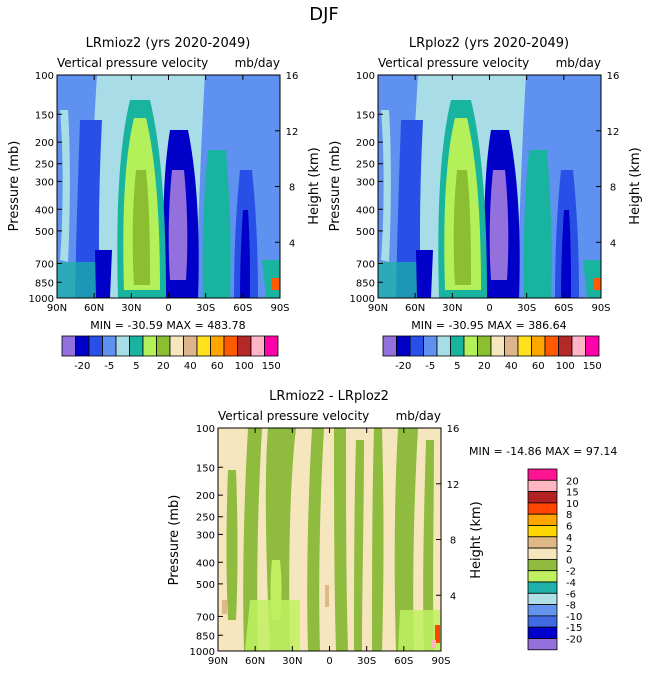  Describe the element at coordinates (136, 366) in the screenshot. I see `colorbar-label: 5` at that location.